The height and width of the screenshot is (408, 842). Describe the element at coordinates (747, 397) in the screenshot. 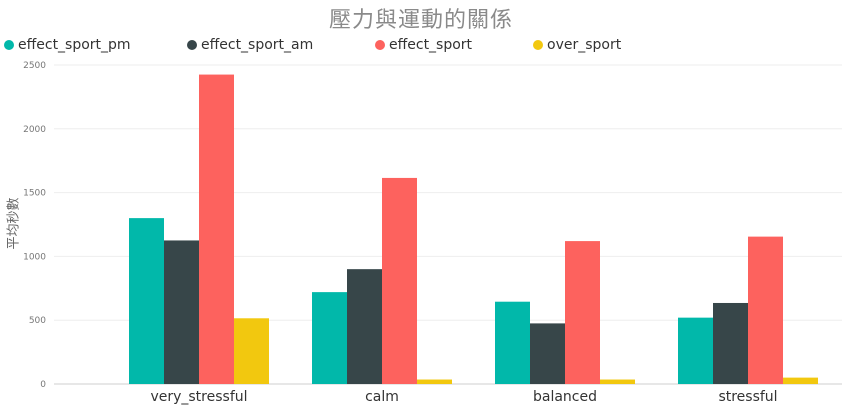

I see `x-tick-label: stressful` at that location.